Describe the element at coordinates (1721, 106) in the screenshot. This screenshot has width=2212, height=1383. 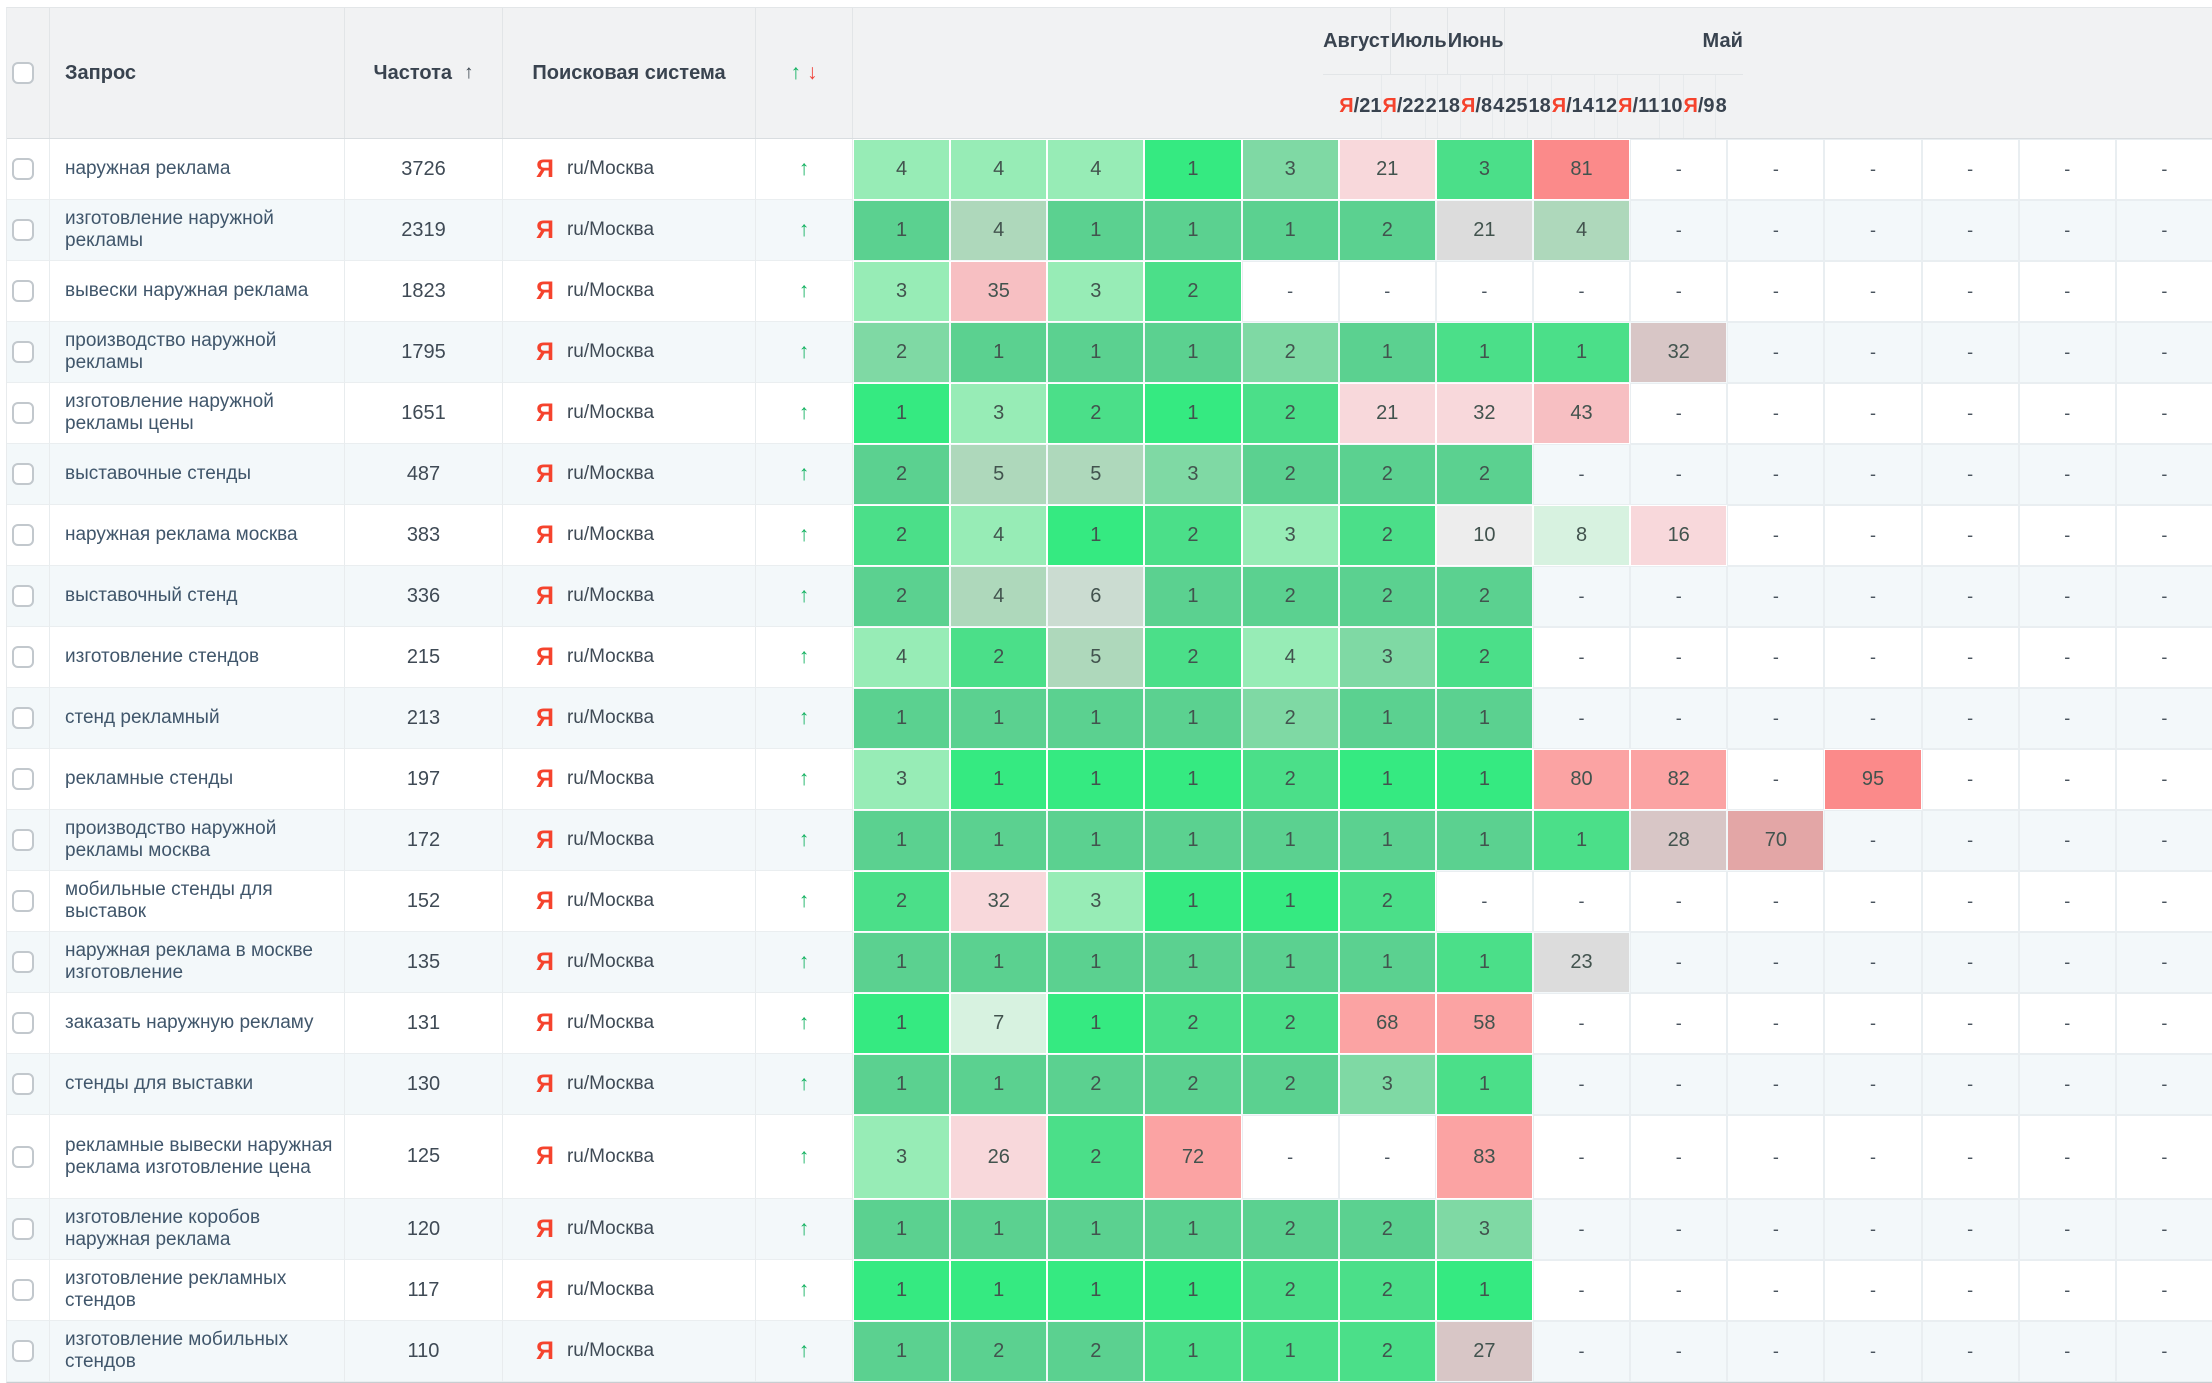
I see `date-column-header: 8` at that location.